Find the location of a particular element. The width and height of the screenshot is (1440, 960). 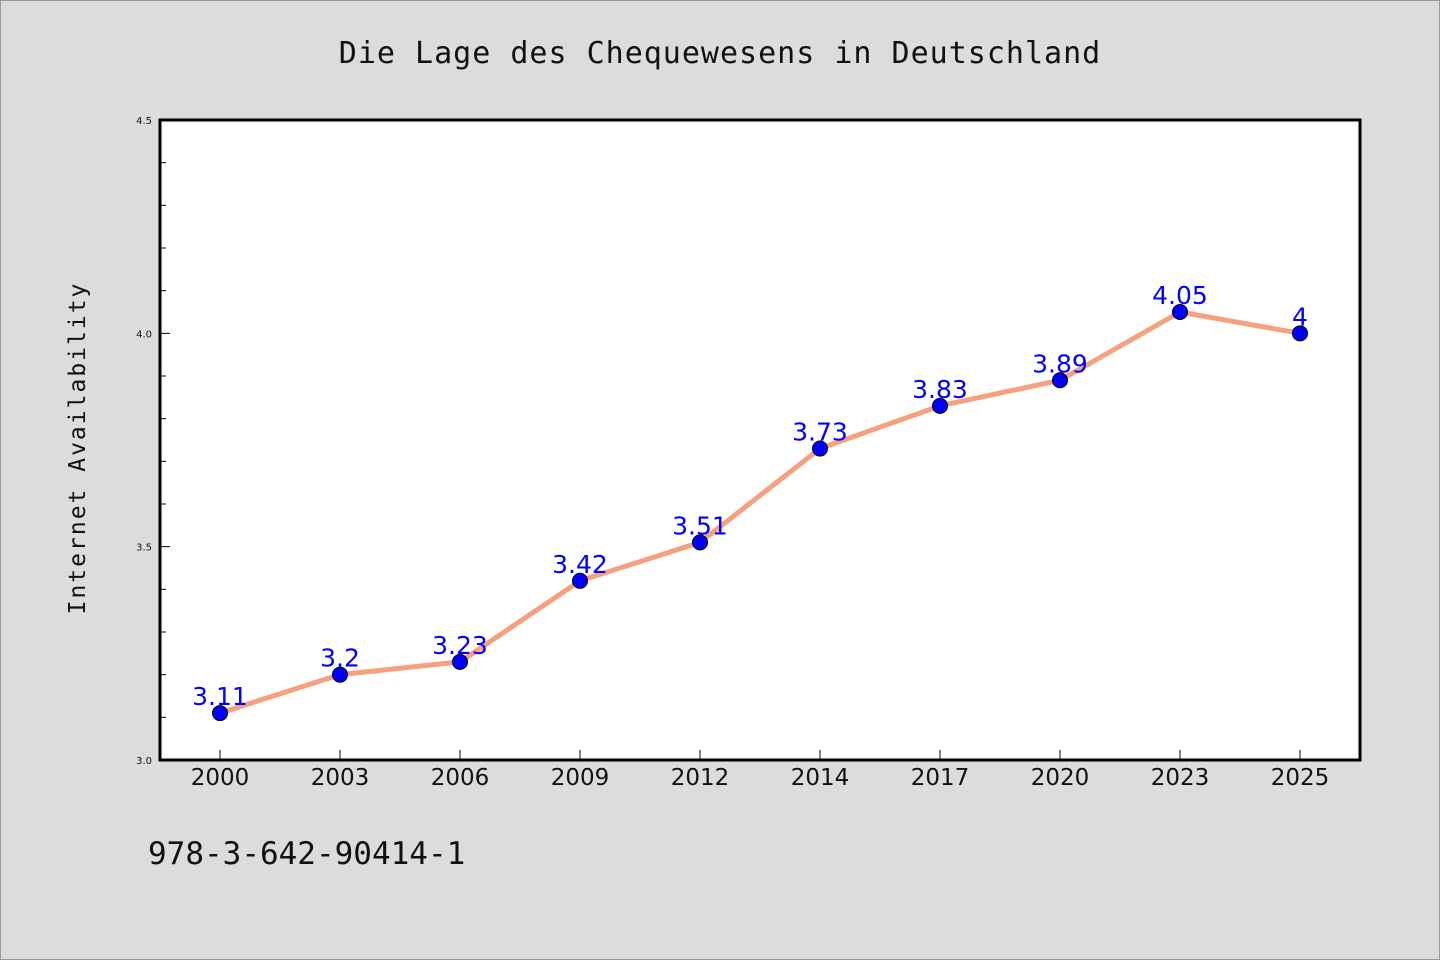

isbn-text: 978-3-642-90414-1 is located at coordinates (306, 854).